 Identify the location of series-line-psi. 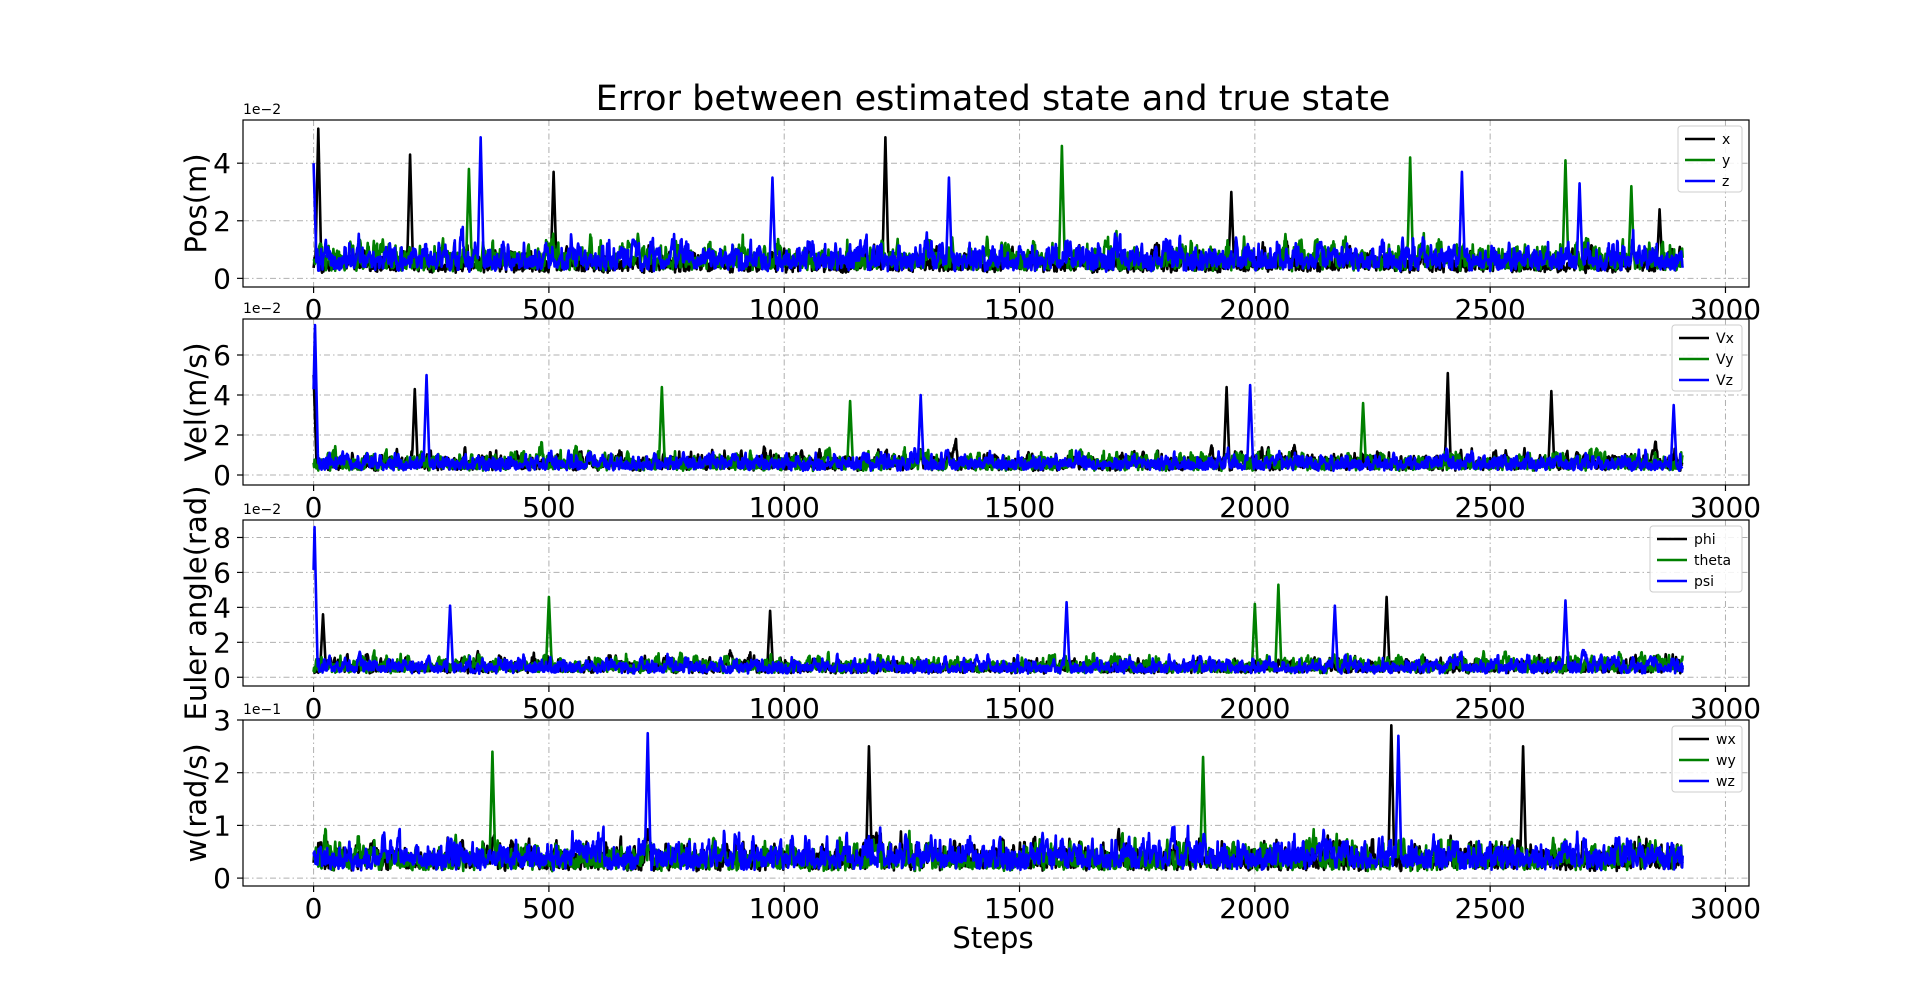
(998, 600).